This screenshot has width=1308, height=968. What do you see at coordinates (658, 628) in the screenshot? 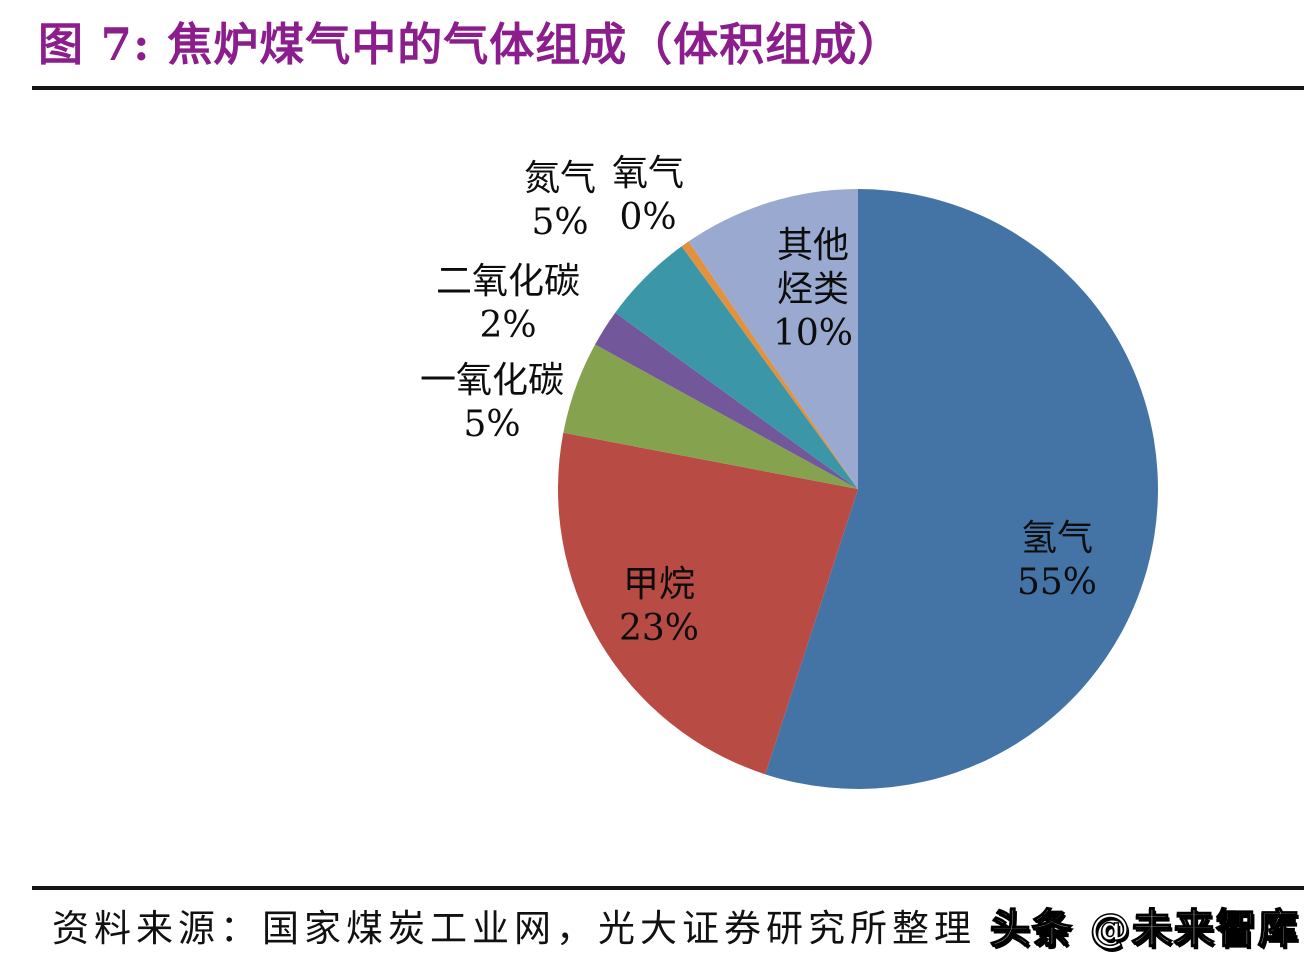
I see `pie-label-methane-pct: 23%` at bounding box center [658, 628].